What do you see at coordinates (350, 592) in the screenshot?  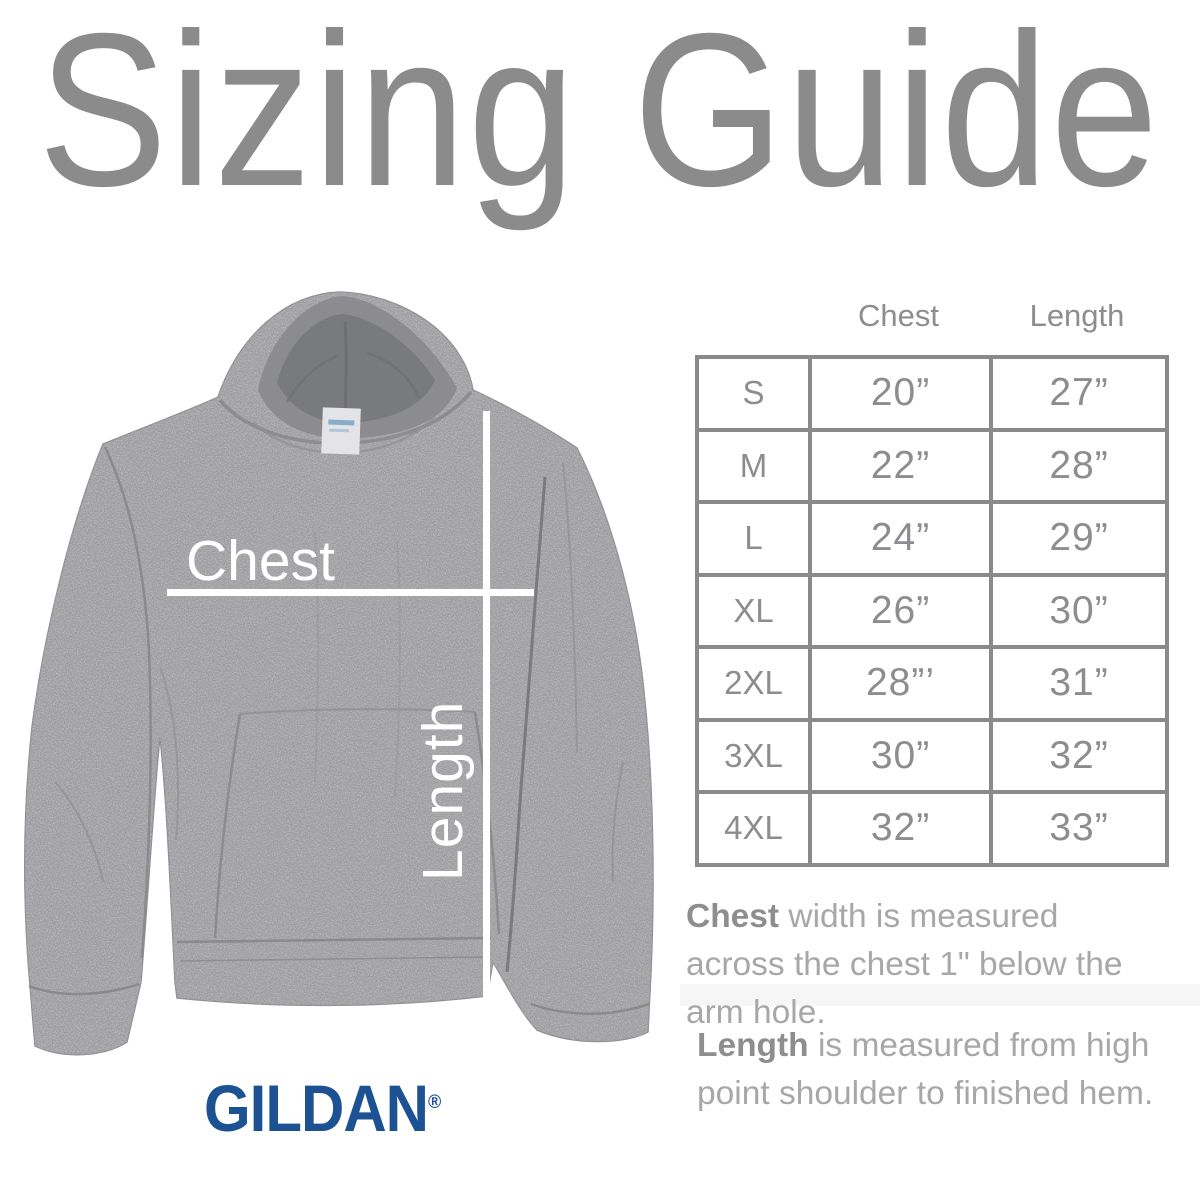 I see `chest-measure-line` at bounding box center [350, 592].